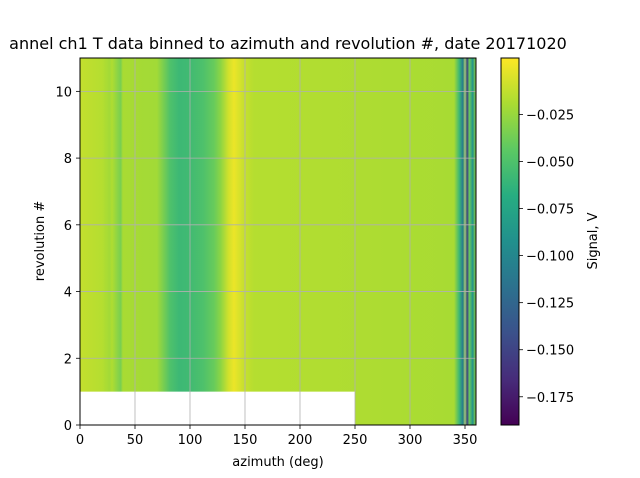 This screenshot has width=640, height=478. What do you see at coordinates (355, 440) in the screenshot?
I see `x-tick-label: 250` at bounding box center [355, 440].